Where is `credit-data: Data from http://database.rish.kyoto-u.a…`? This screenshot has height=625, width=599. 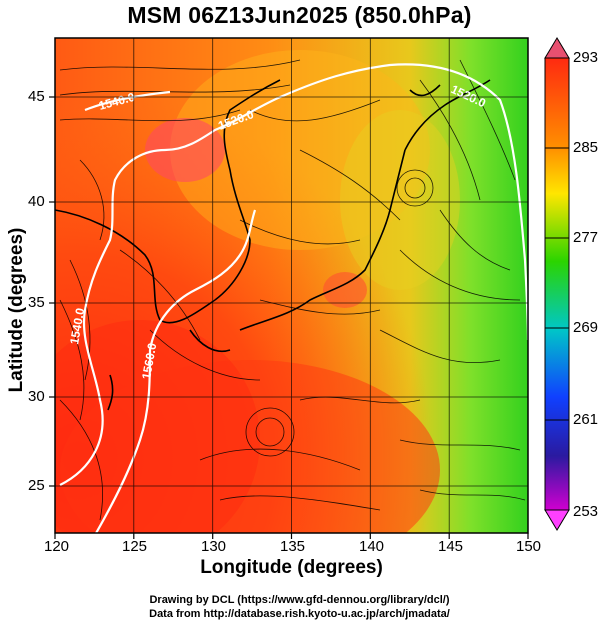 credit-data: Data from http://database.rish.kyoto-u.a… is located at coordinates (299, 614).